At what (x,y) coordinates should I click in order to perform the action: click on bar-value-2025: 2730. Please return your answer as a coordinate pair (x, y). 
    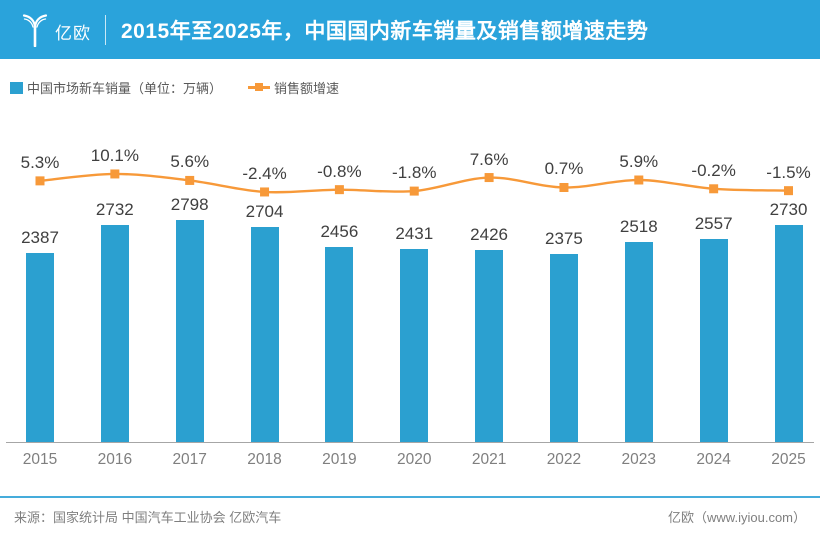
    Looking at the image, I should click on (788, 209).